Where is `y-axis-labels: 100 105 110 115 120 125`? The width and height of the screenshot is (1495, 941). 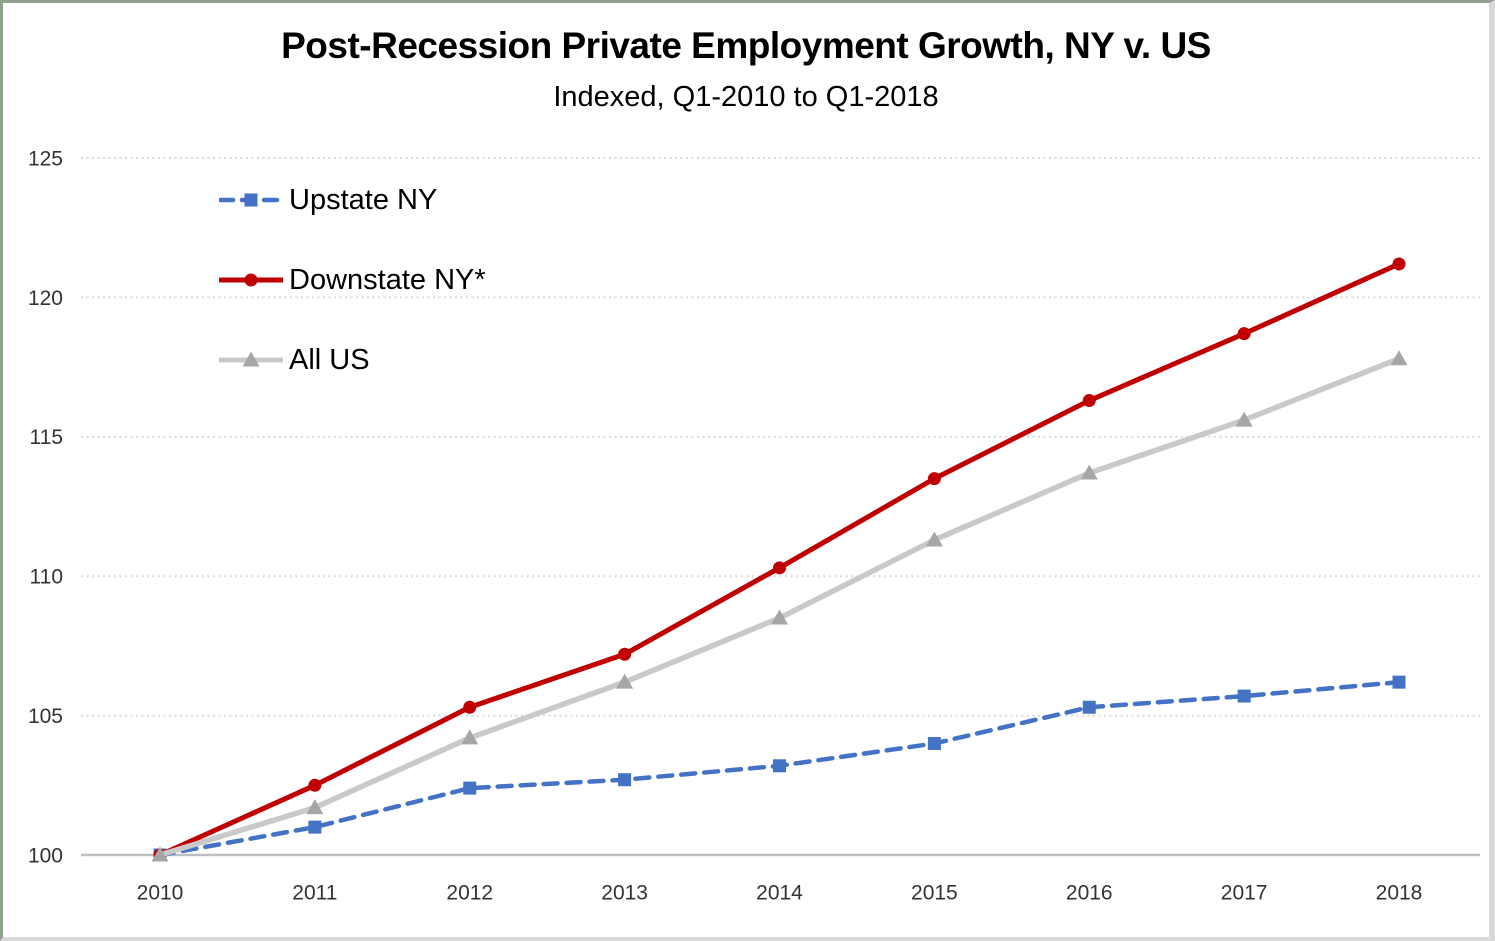 y-axis-labels: 100 105 110 115 120 125 is located at coordinates (45, 507).